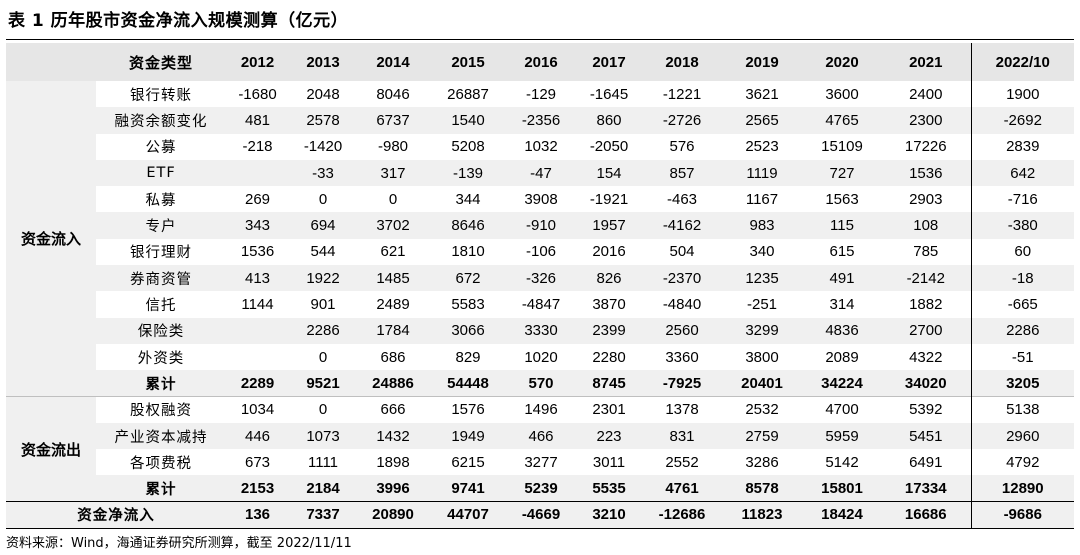  What do you see at coordinates (682, 383) in the screenshot?
I see `value-cell: -7925` at bounding box center [682, 383].